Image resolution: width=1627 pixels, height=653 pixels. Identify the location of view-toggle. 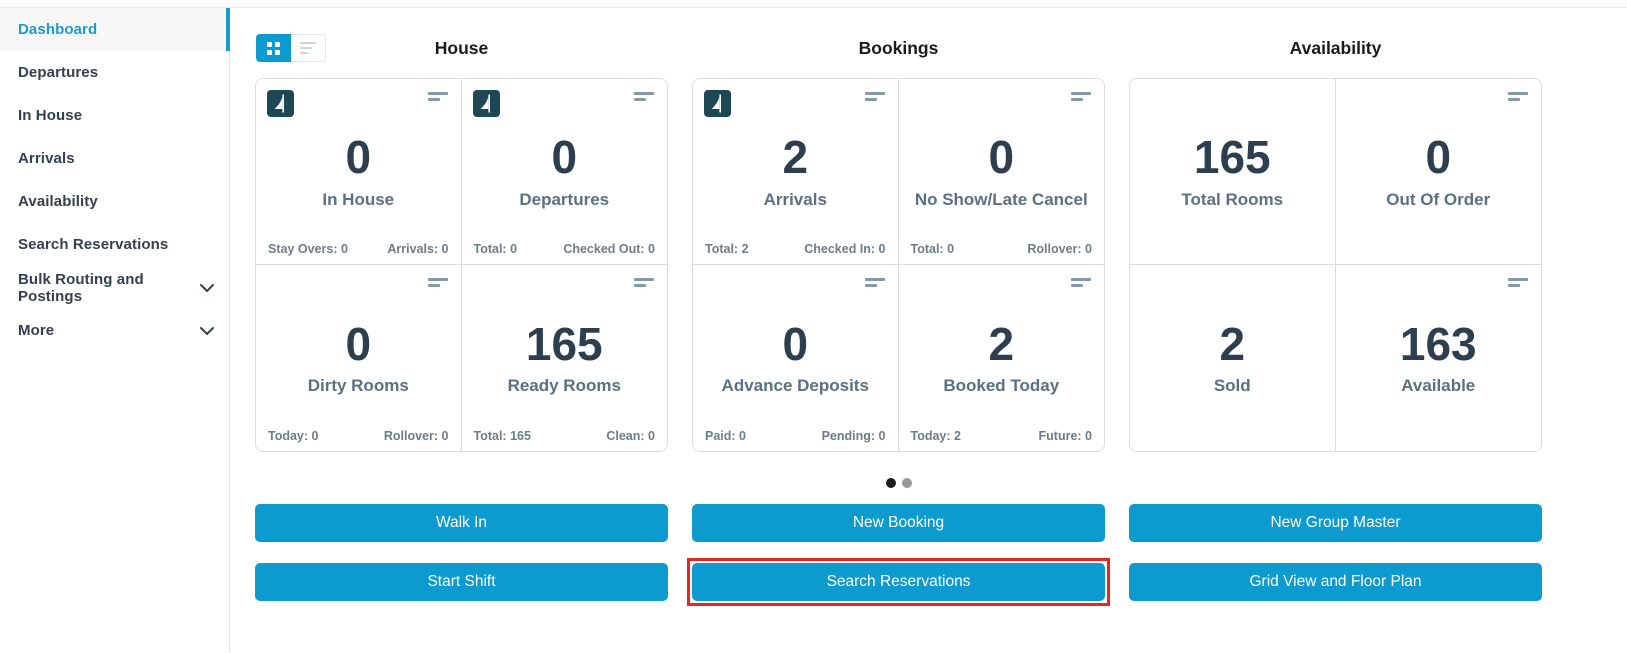
(291, 48).